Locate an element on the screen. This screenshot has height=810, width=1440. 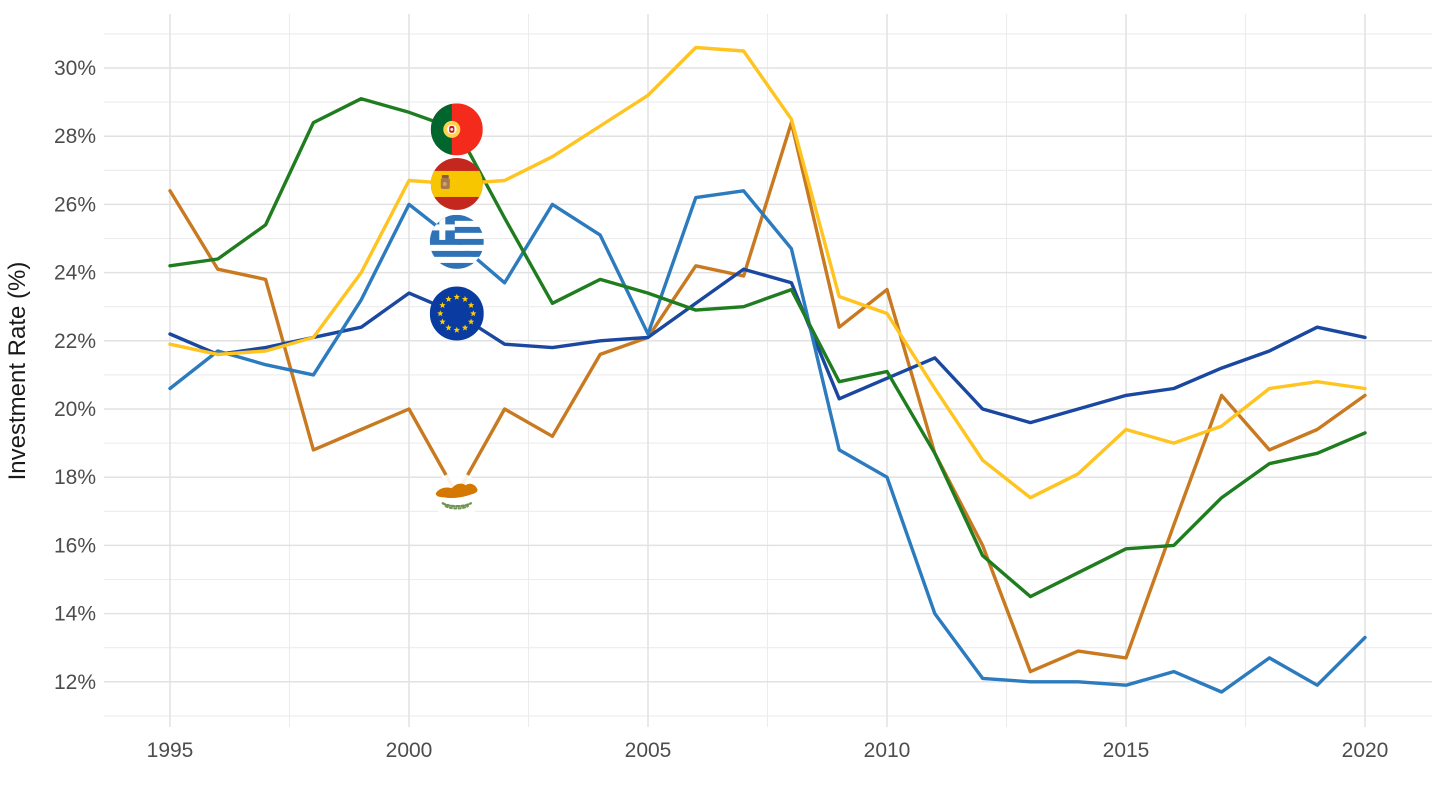
x-tick-label: 1995 is located at coordinates (170, 750).